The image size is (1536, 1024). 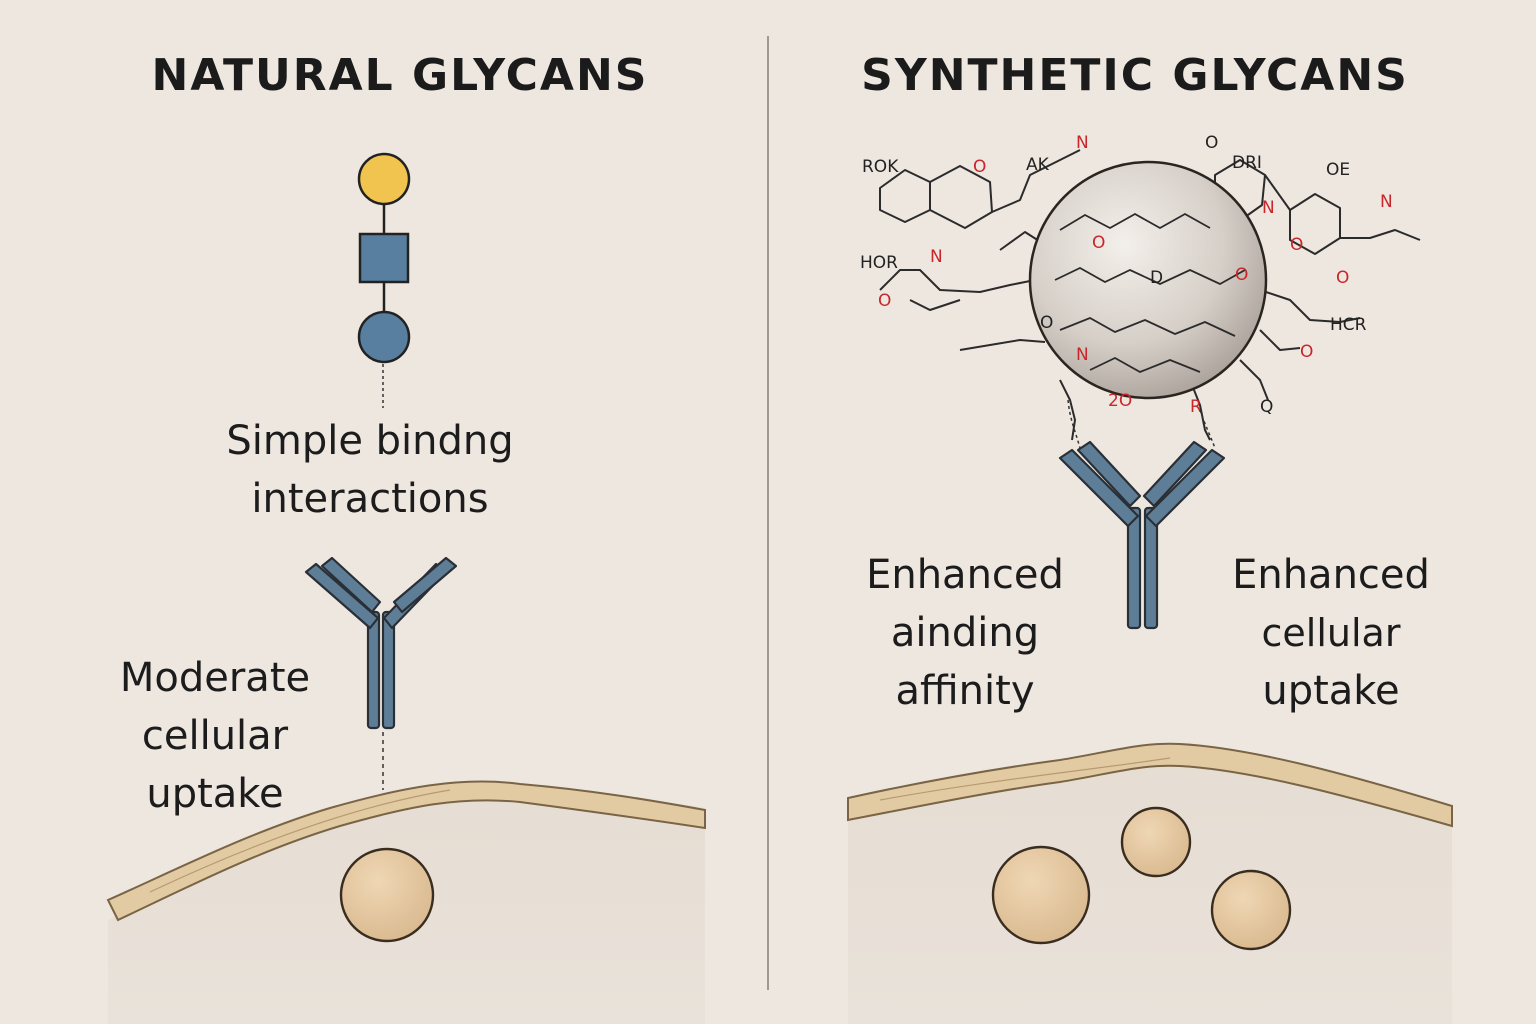 What do you see at coordinates (387, 895) in the screenshot?
I see `vesicle-left` at bounding box center [387, 895].